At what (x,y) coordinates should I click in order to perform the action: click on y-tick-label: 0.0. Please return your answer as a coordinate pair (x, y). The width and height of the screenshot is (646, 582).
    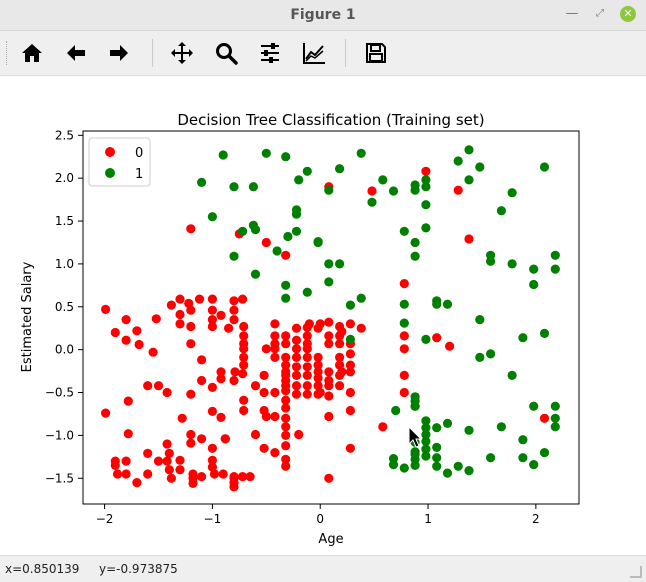
    Looking at the image, I should click on (64, 350).